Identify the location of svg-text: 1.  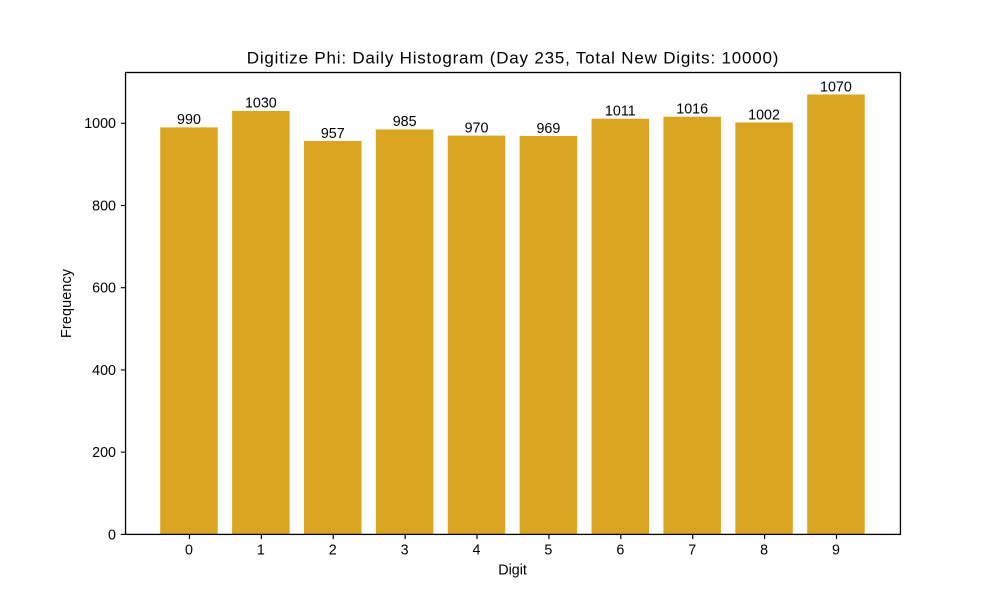
(261, 550).